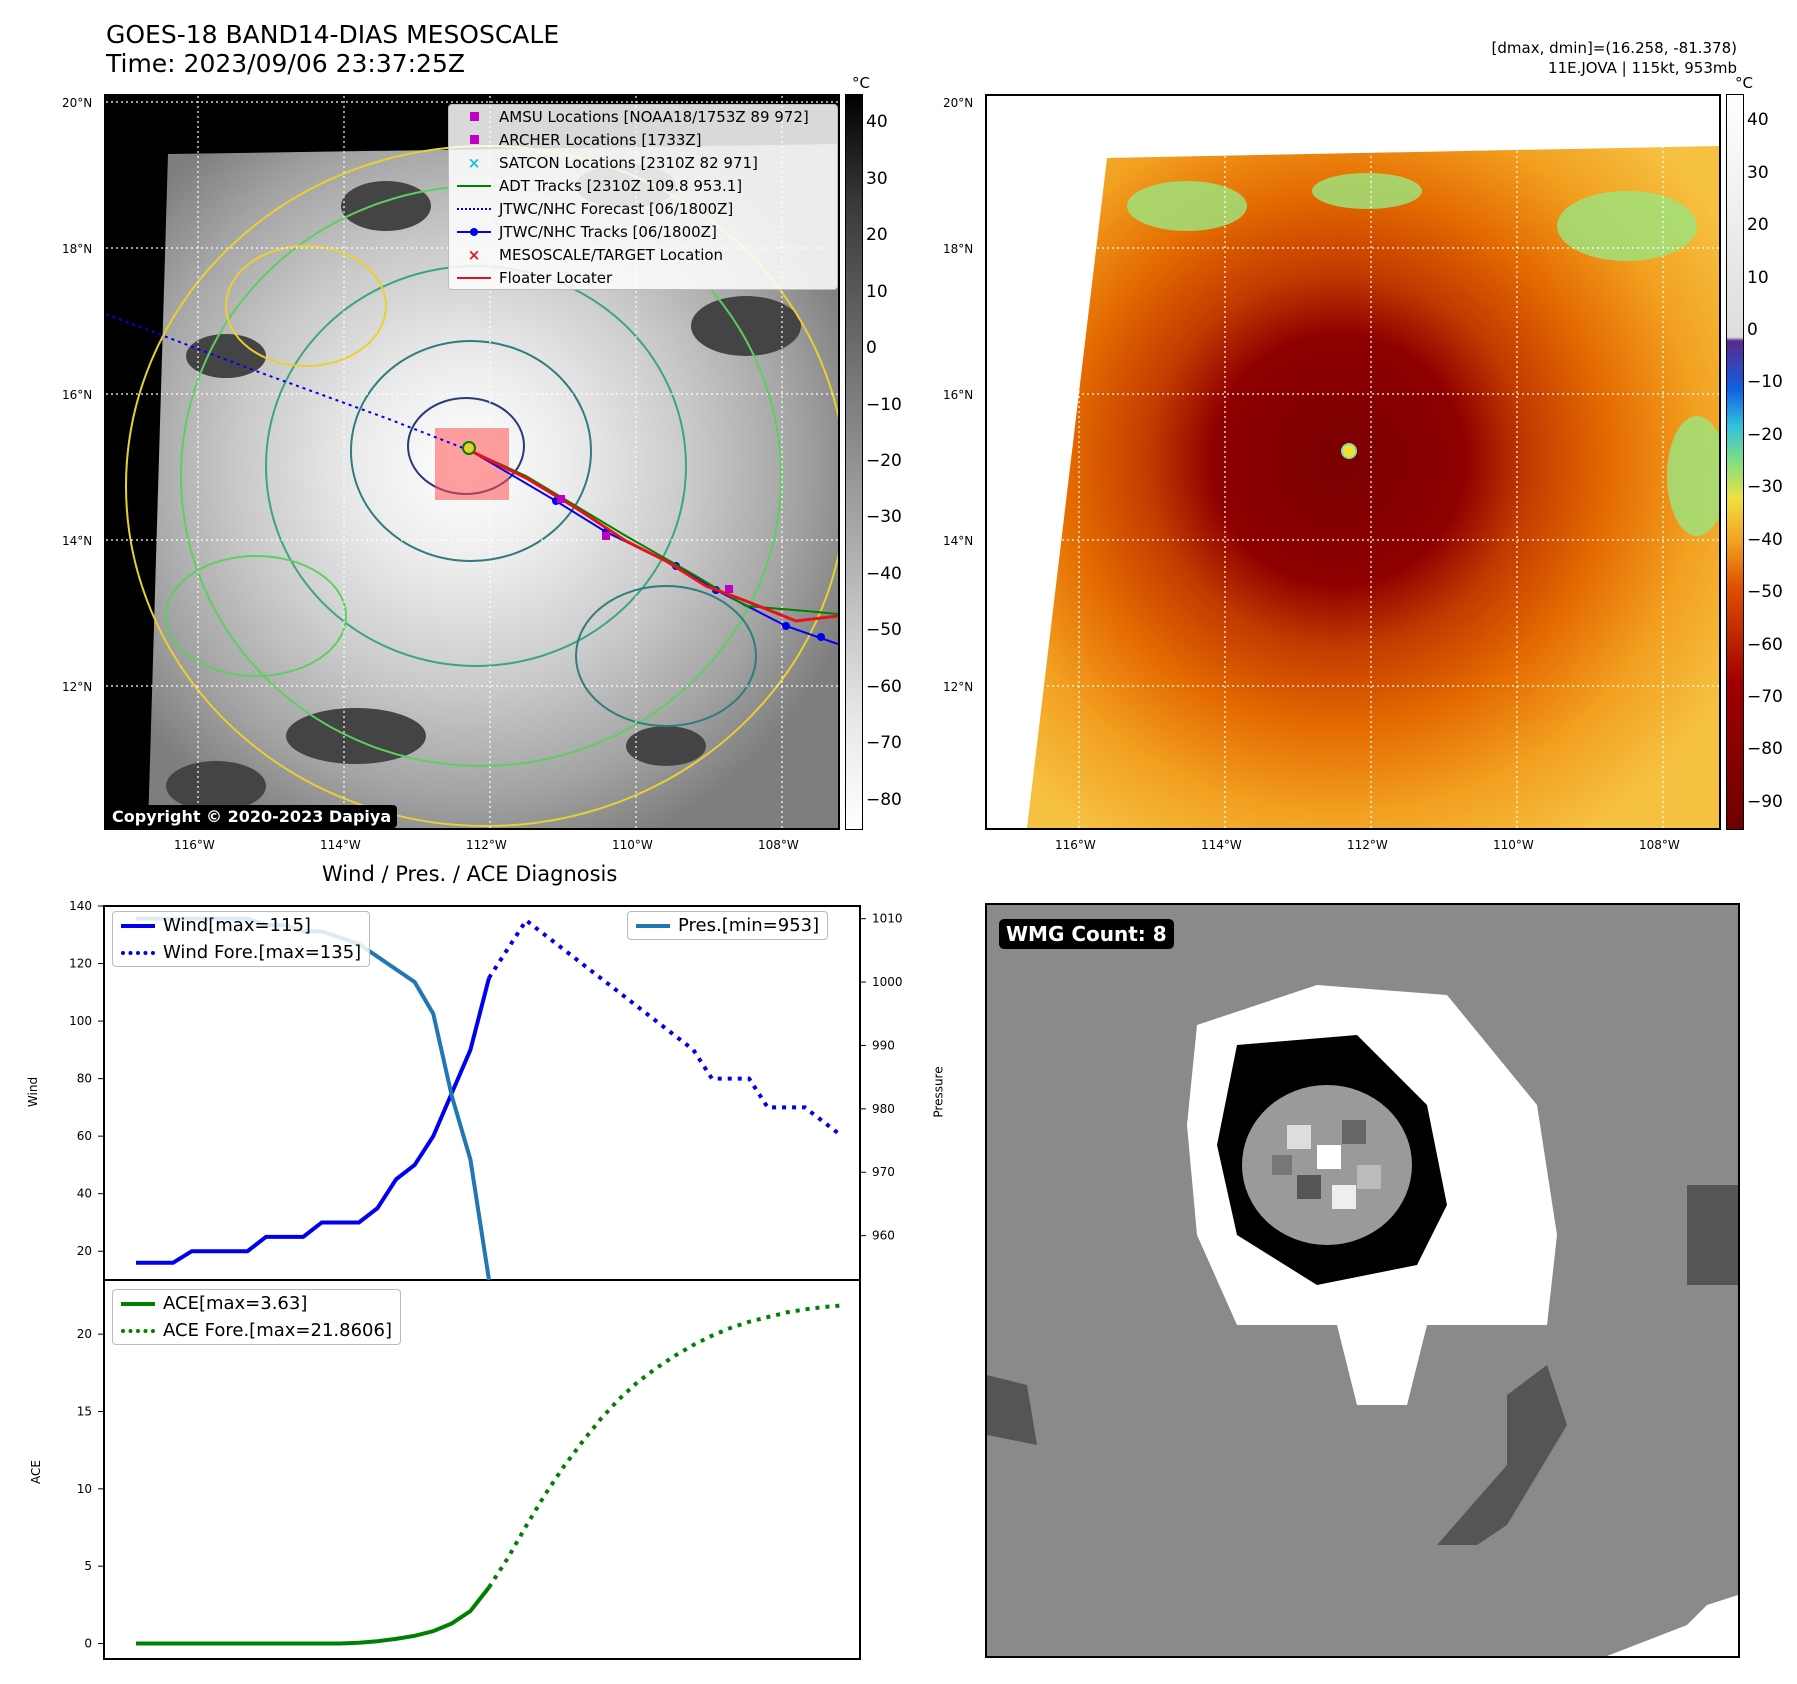  What do you see at coordinates (645, 544) in the screenshot?
I see `archer-markers` at bounding box center [645, 544].